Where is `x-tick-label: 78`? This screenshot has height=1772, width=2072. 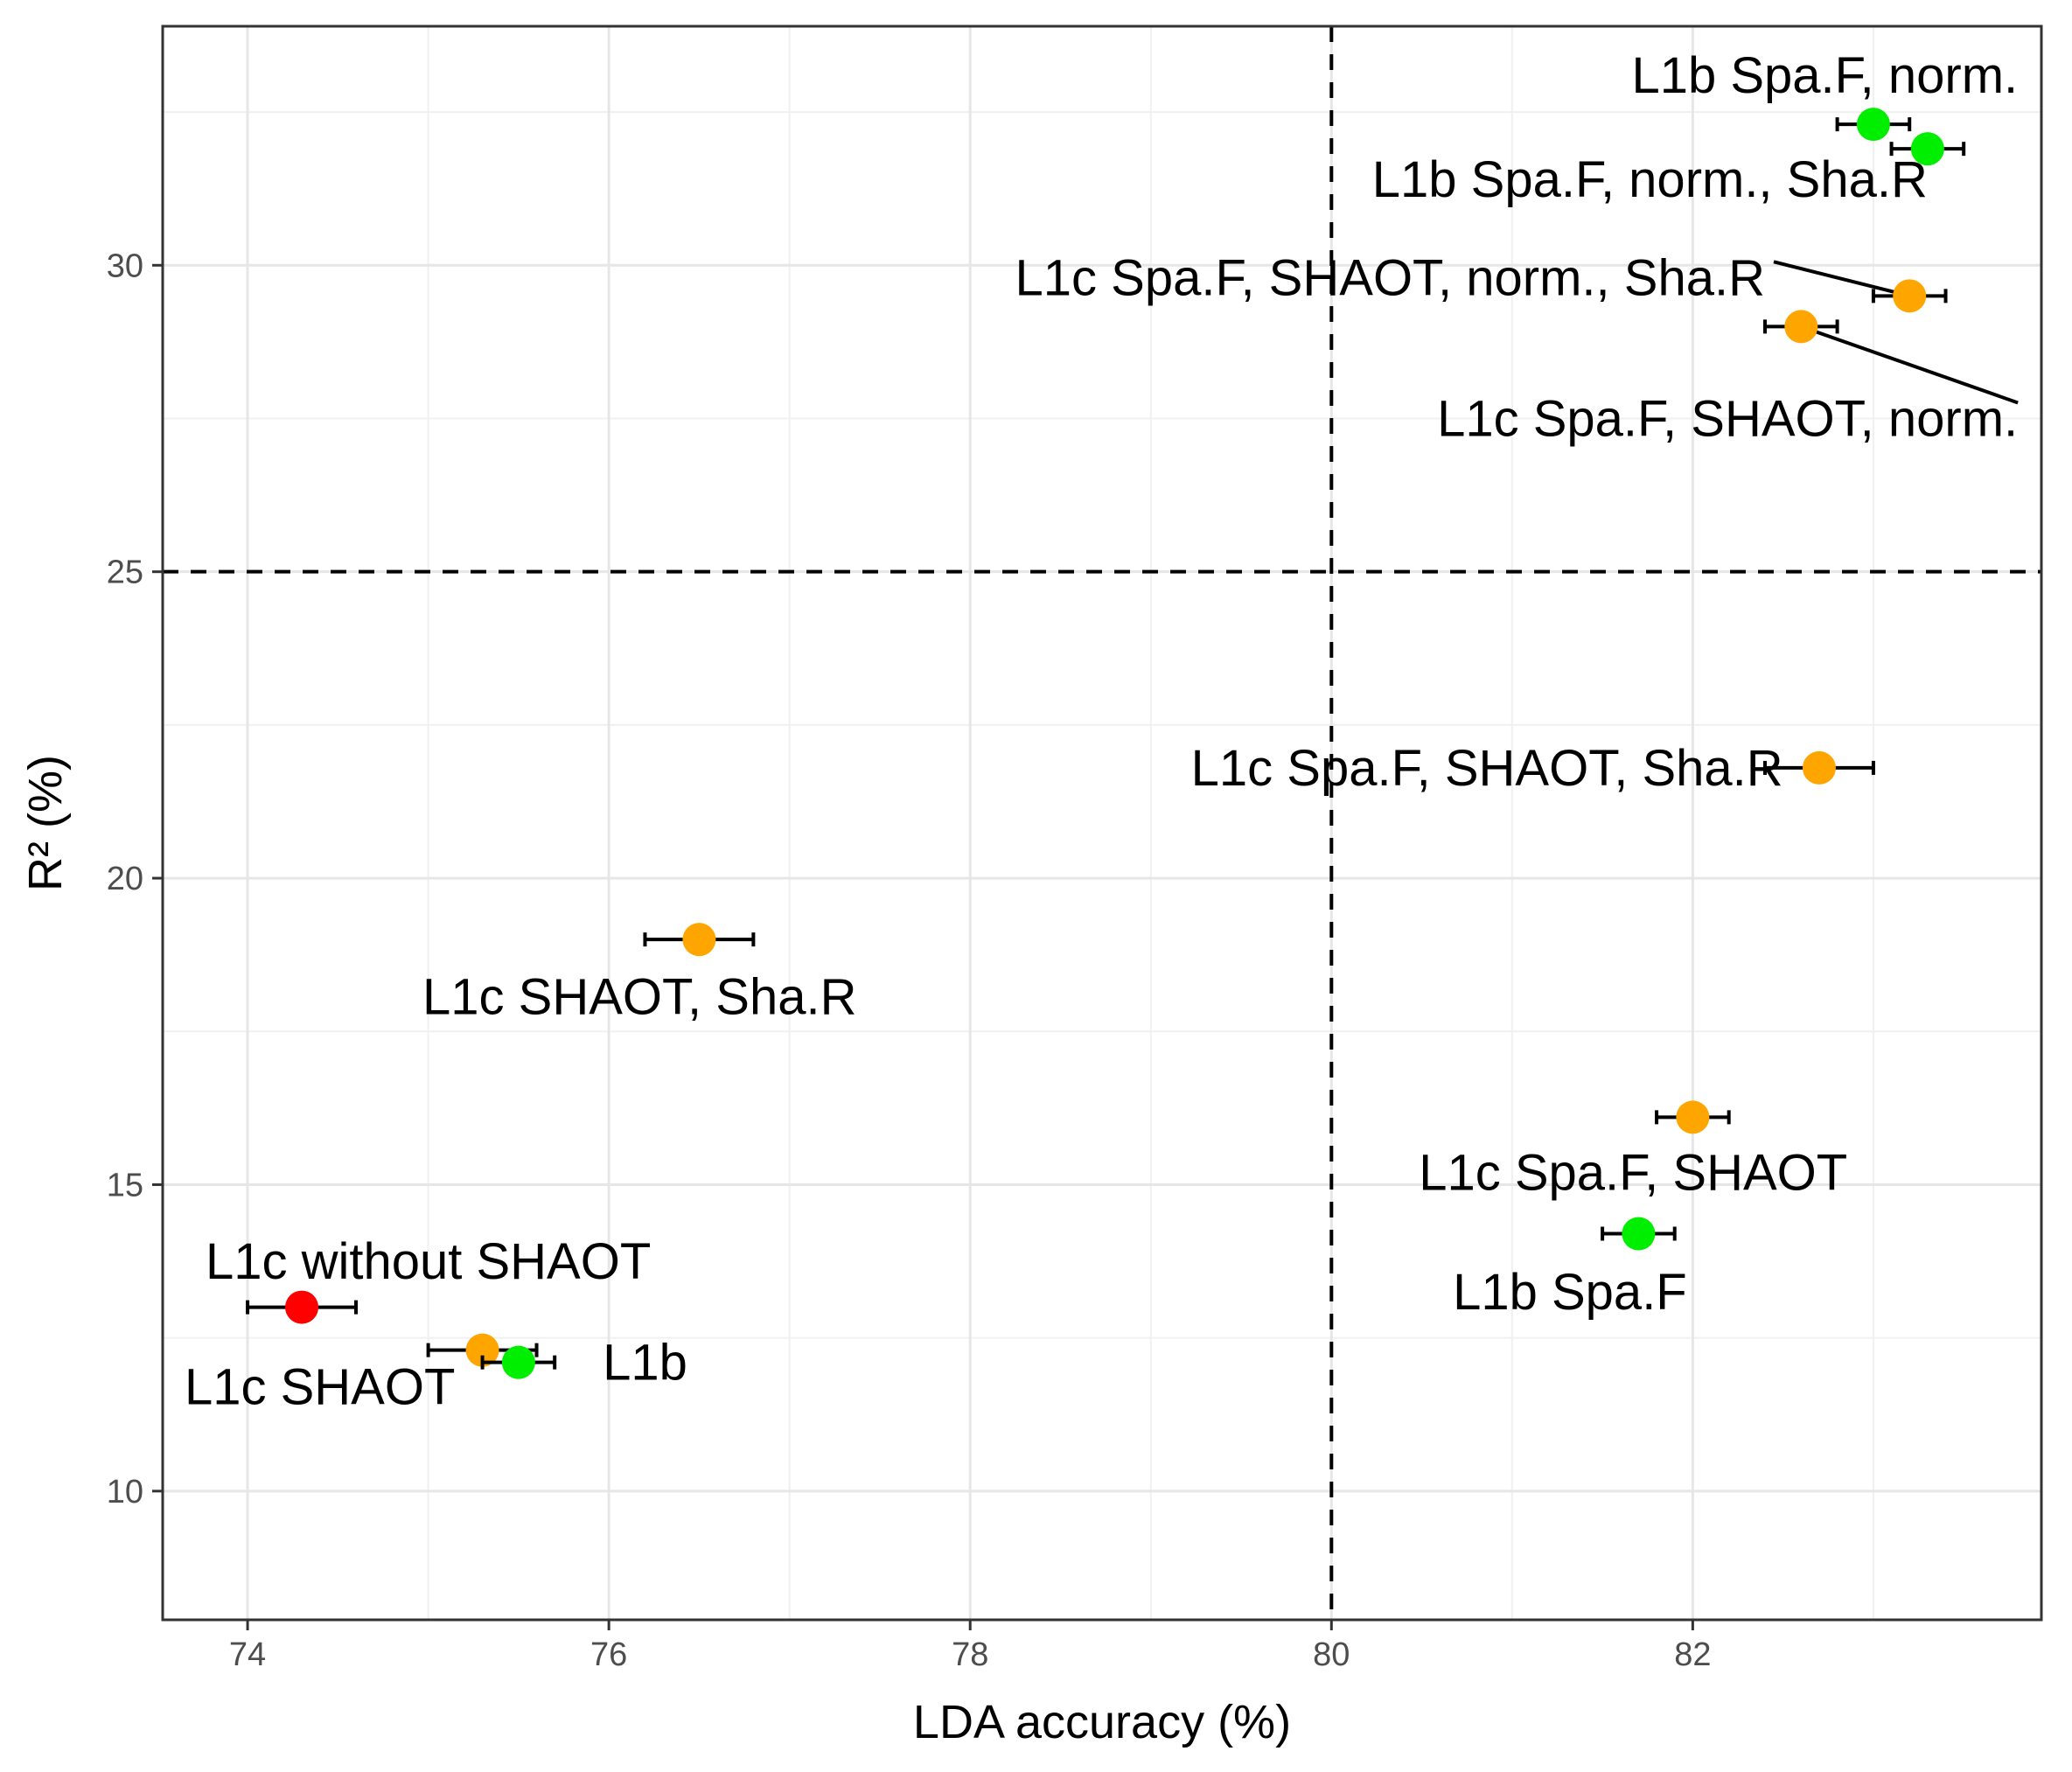
x-tick-label: 78 is located at coordinates (970, 1654).